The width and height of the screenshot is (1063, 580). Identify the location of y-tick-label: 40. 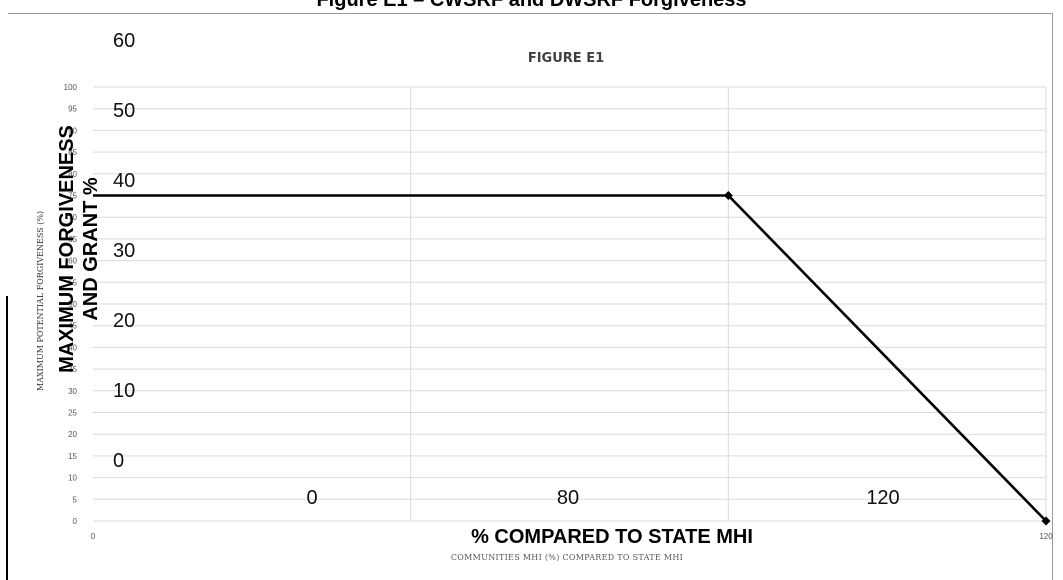
(72, 347).